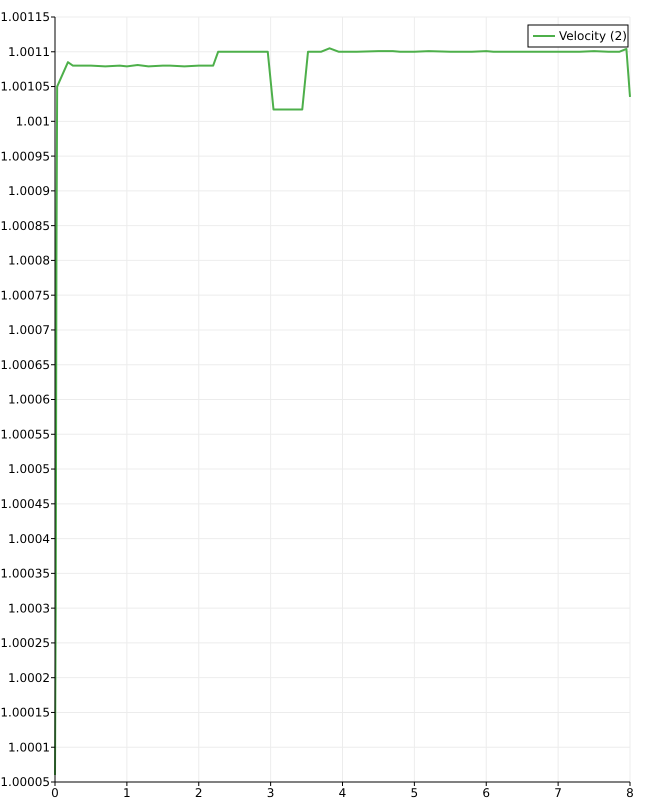  I want to click on y-tick-label: 1.0003, so click(29, 608).